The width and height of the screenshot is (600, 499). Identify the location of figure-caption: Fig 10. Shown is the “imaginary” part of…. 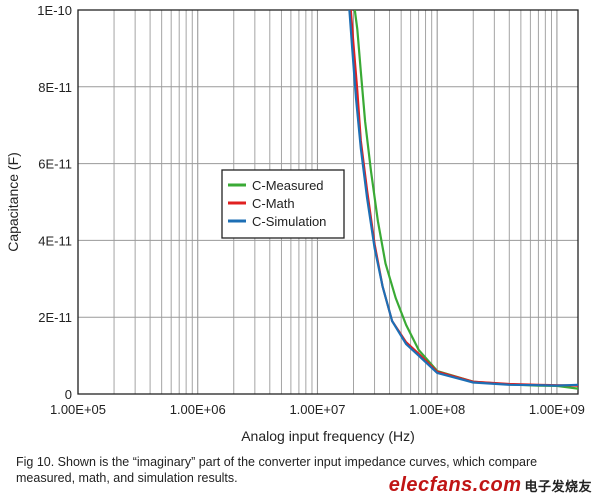
(277, 470).